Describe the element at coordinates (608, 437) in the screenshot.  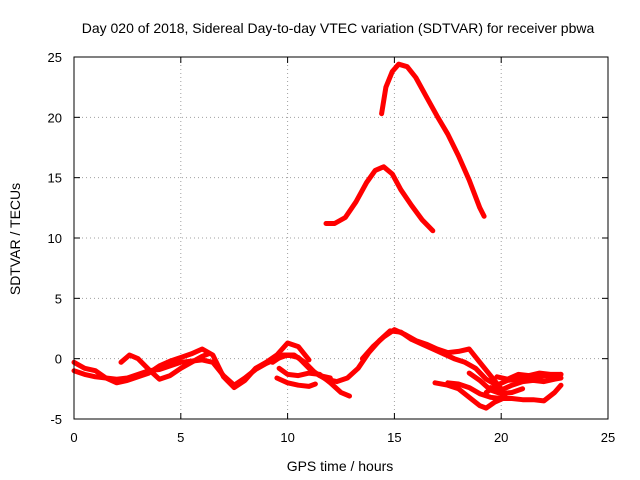
I see `x-tick-label: 25` at that location.